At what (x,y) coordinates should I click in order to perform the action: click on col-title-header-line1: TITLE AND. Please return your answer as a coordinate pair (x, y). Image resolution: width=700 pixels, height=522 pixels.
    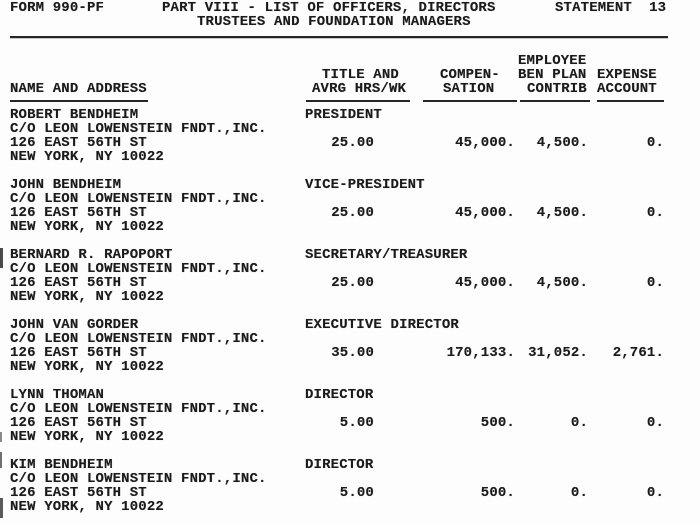
    Looking at the image, I should click on (360, 75).